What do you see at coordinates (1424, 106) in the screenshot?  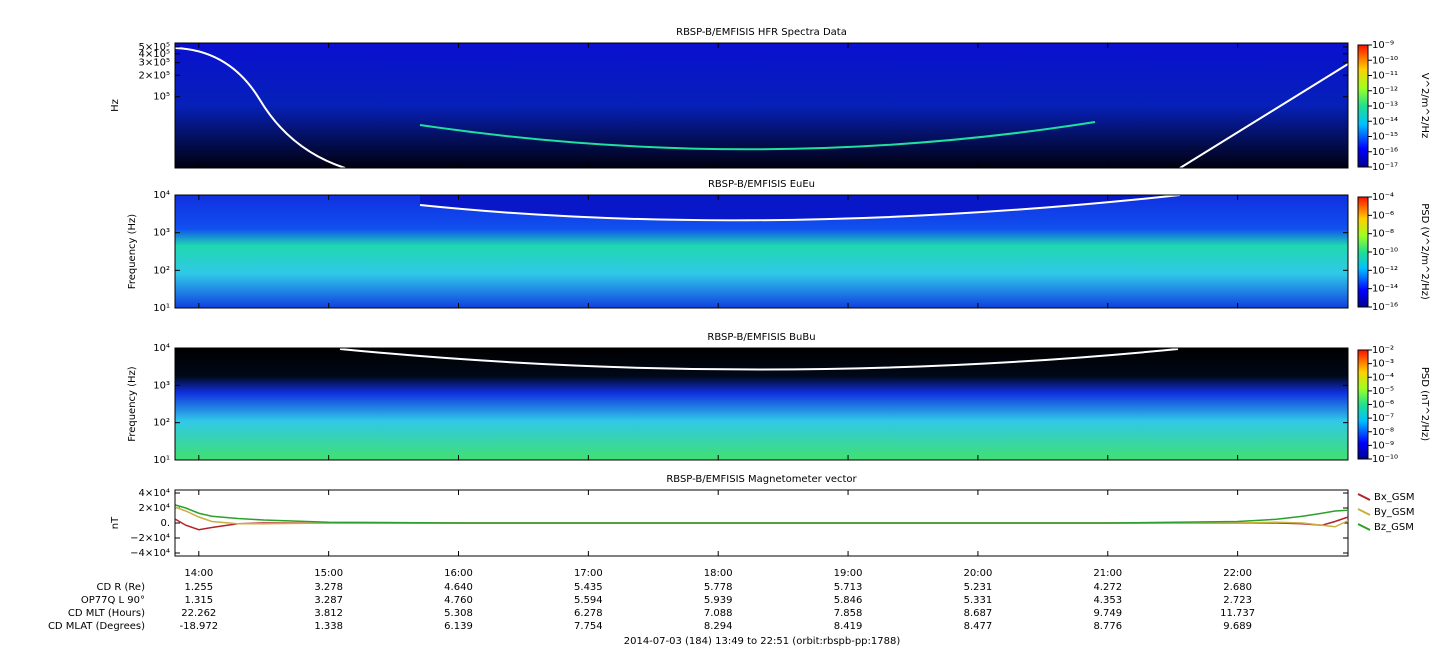 I see `colorbar-label: V^2/m^2/Hz` at bounding box center [1424, 106].